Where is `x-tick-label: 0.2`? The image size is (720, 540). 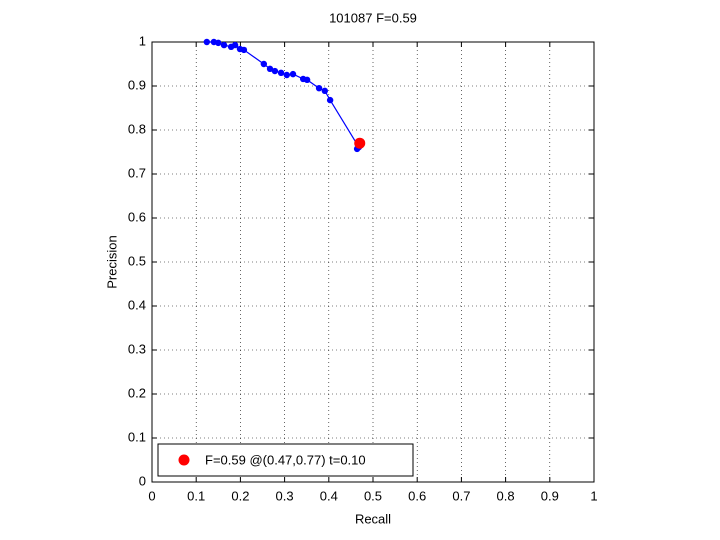 x-tick-label: 0.2 is located at coordinates (240, 495).